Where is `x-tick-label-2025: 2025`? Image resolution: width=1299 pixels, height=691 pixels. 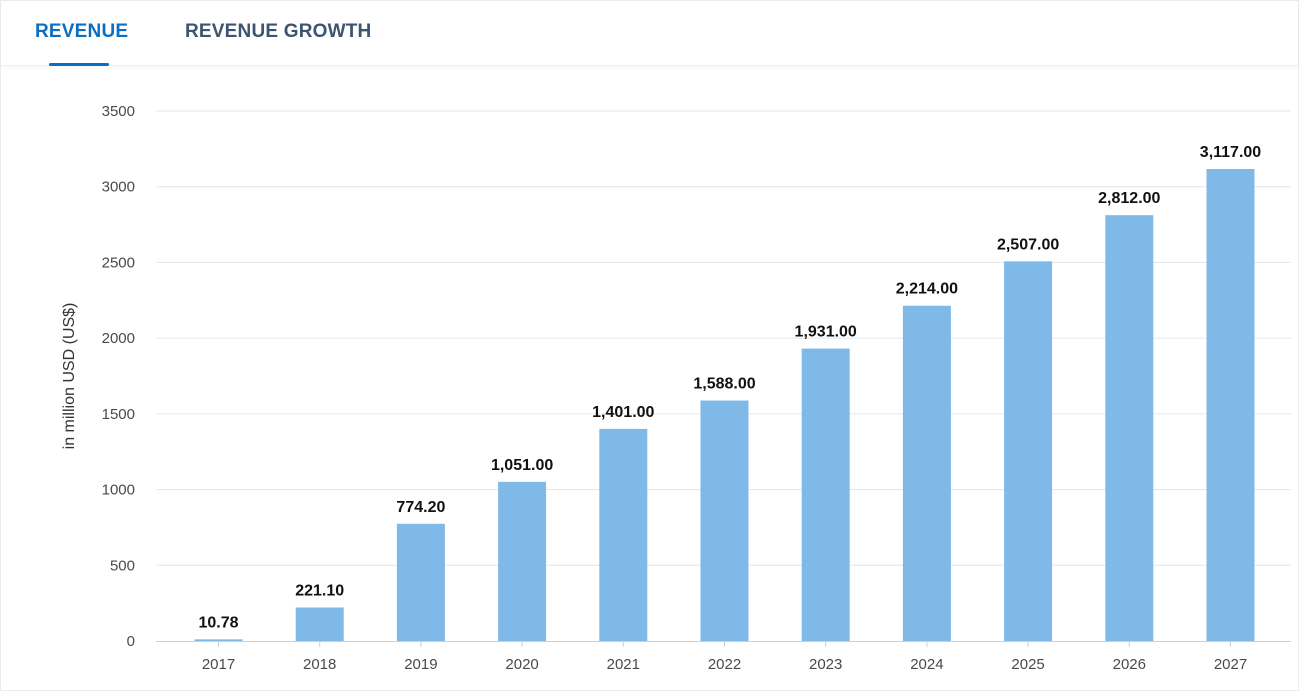
x-tick-label-2025: 2025 is located at coordinates (1027, 664).